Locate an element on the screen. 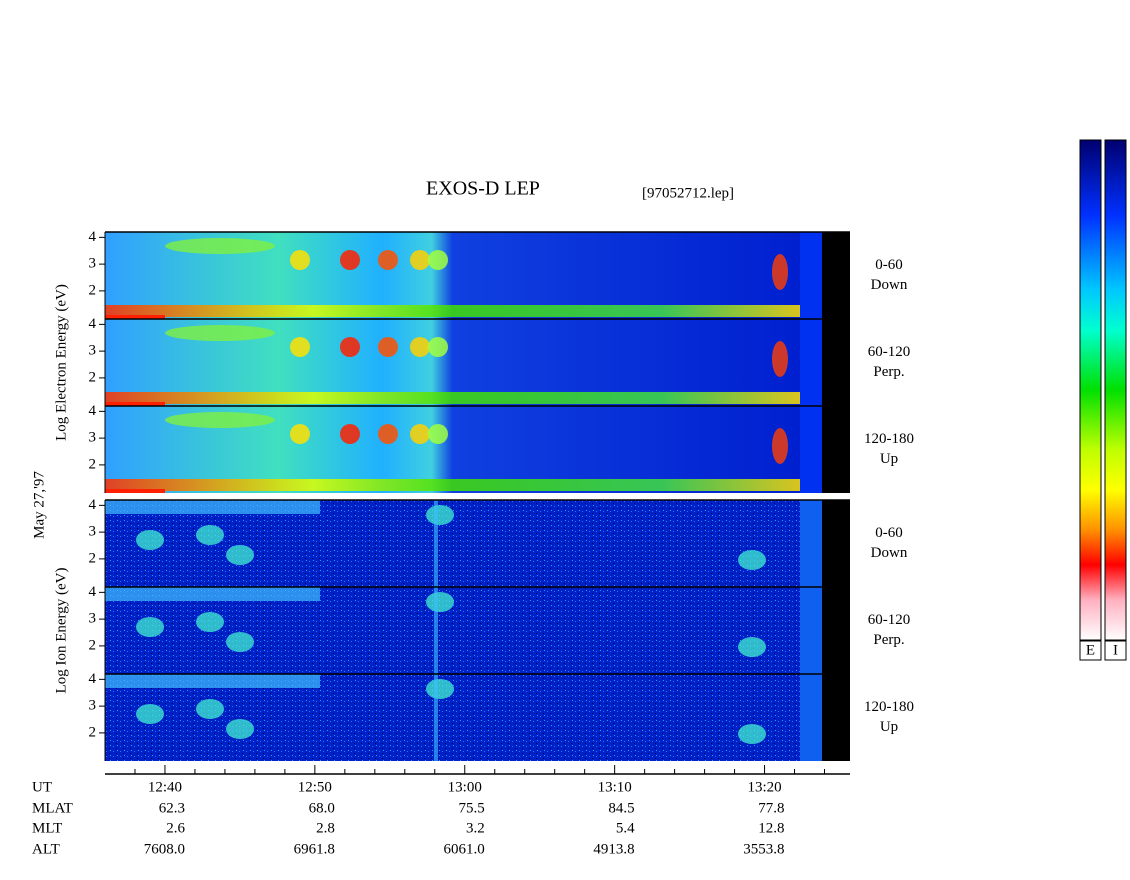 This screenshot has height=880, width=1130. orbit-row-label: MLT is located at coordinates (47, 828).